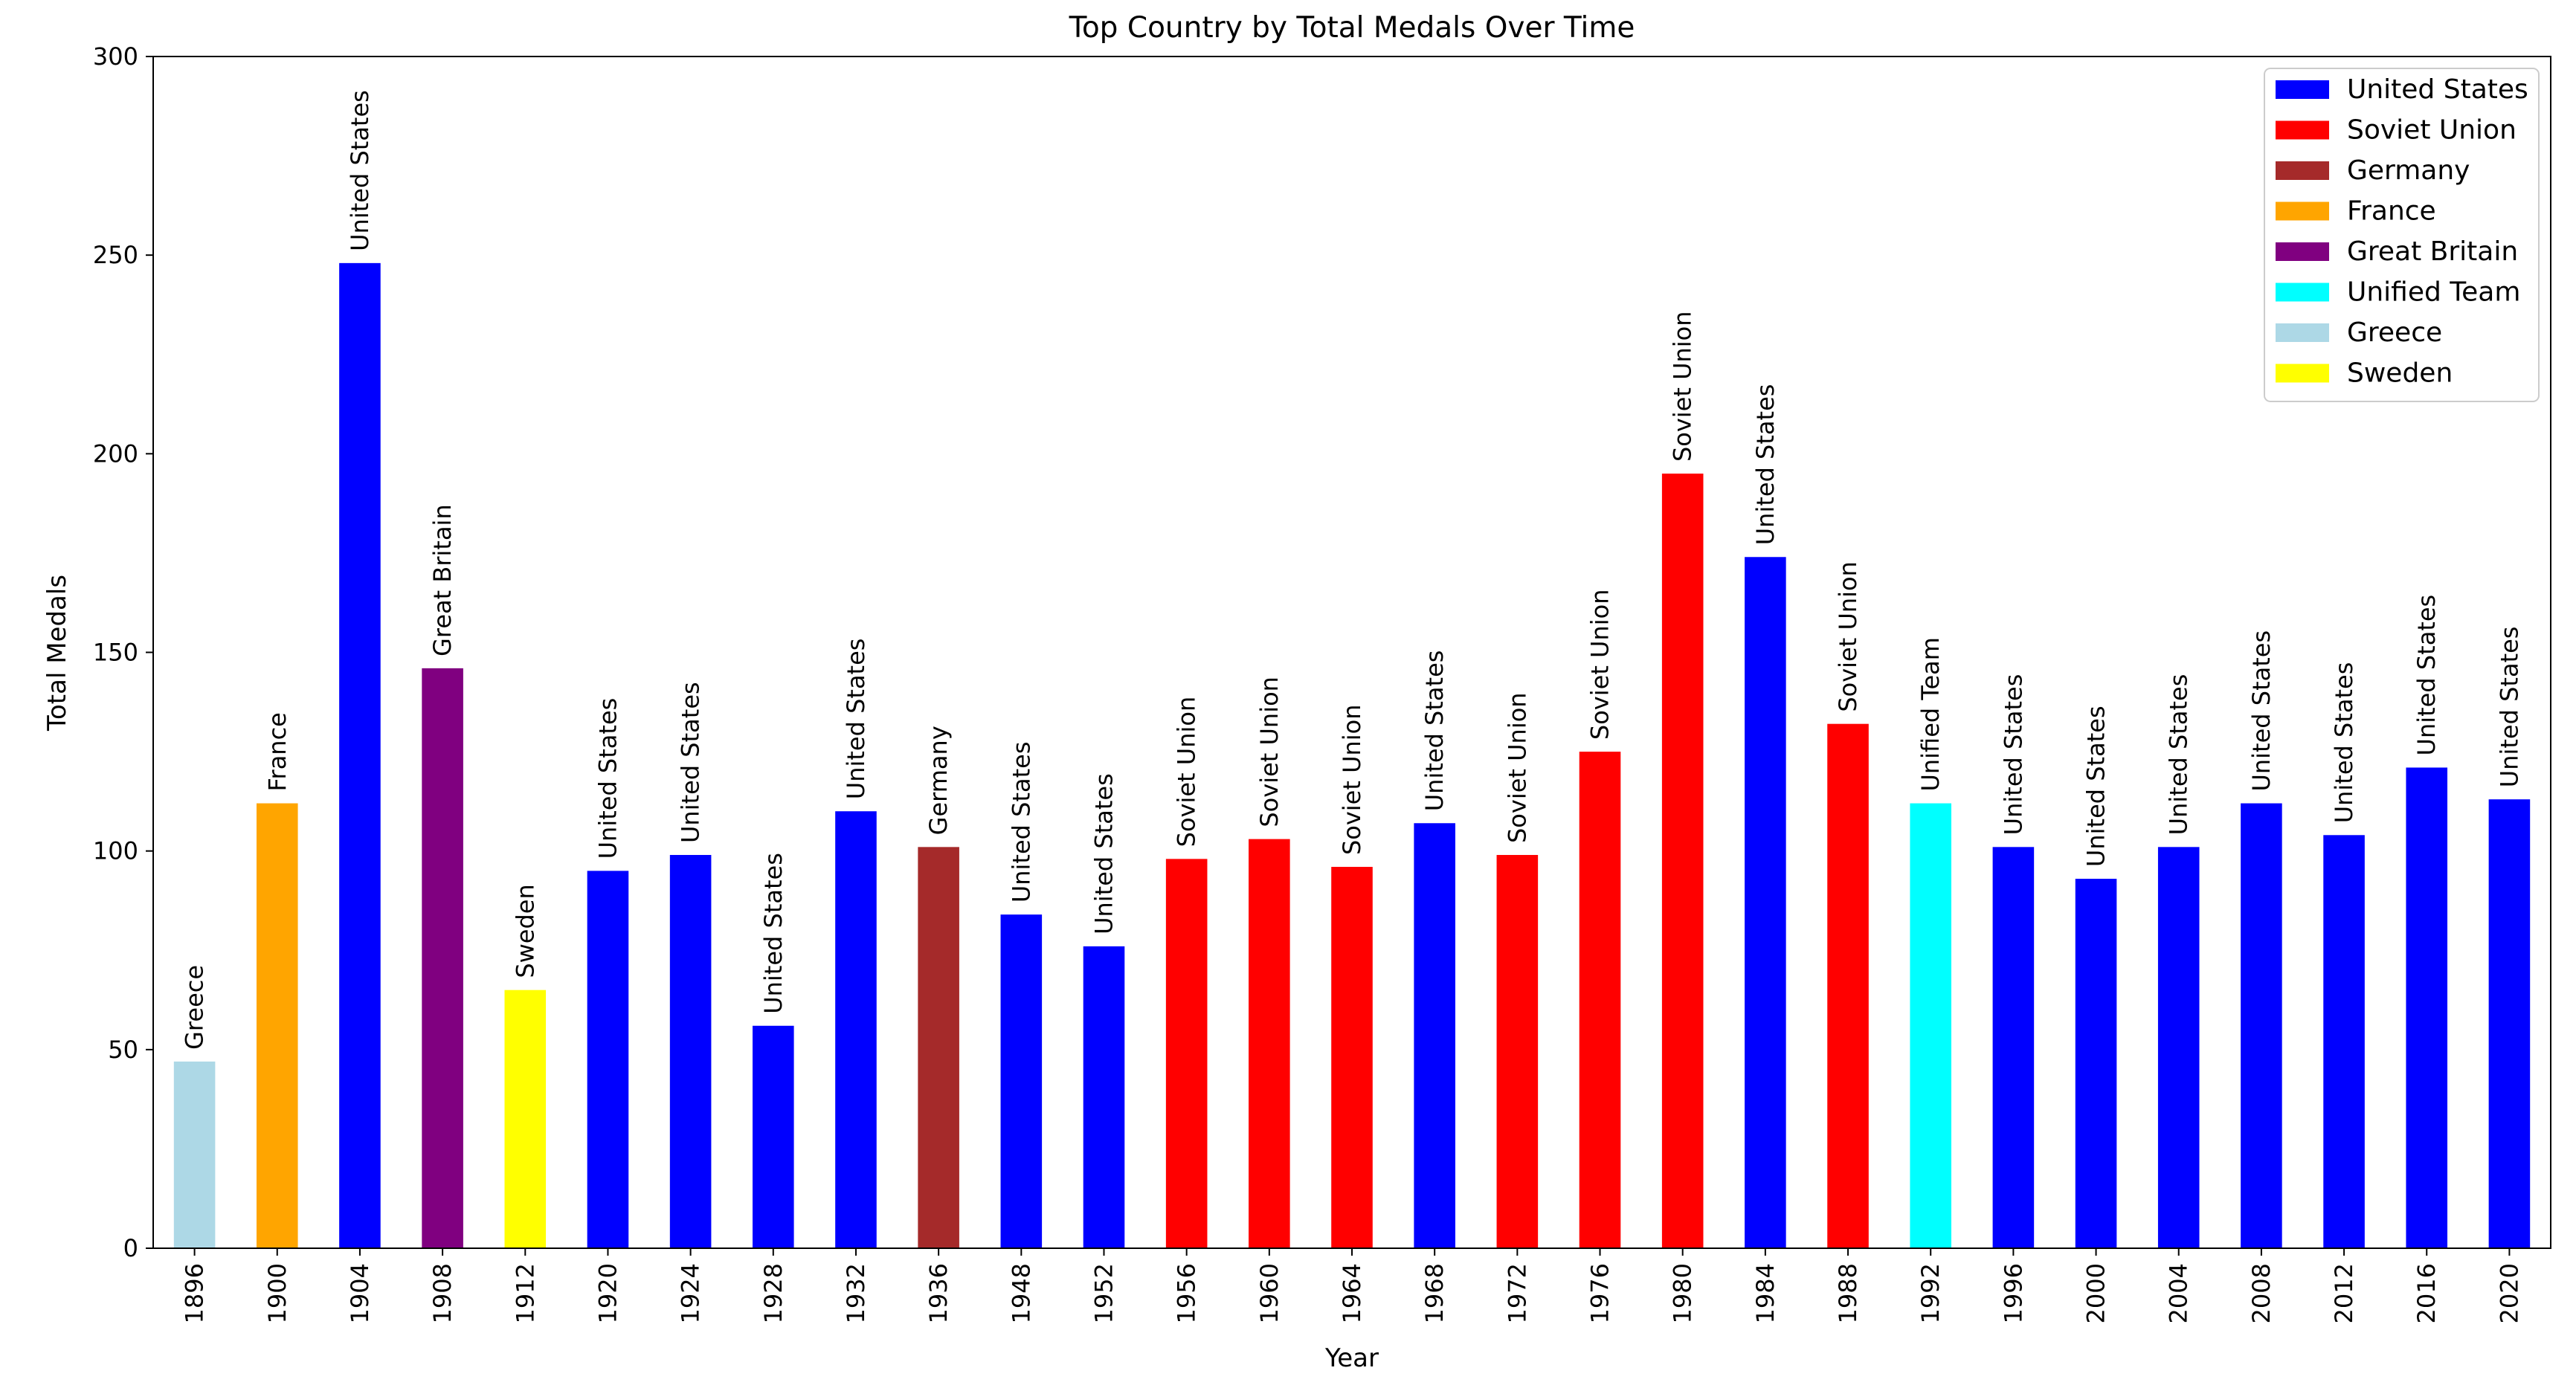 The image size is (2576, 1388). I want to click on data-label-1992: Unified Team, so click(1930, 714).